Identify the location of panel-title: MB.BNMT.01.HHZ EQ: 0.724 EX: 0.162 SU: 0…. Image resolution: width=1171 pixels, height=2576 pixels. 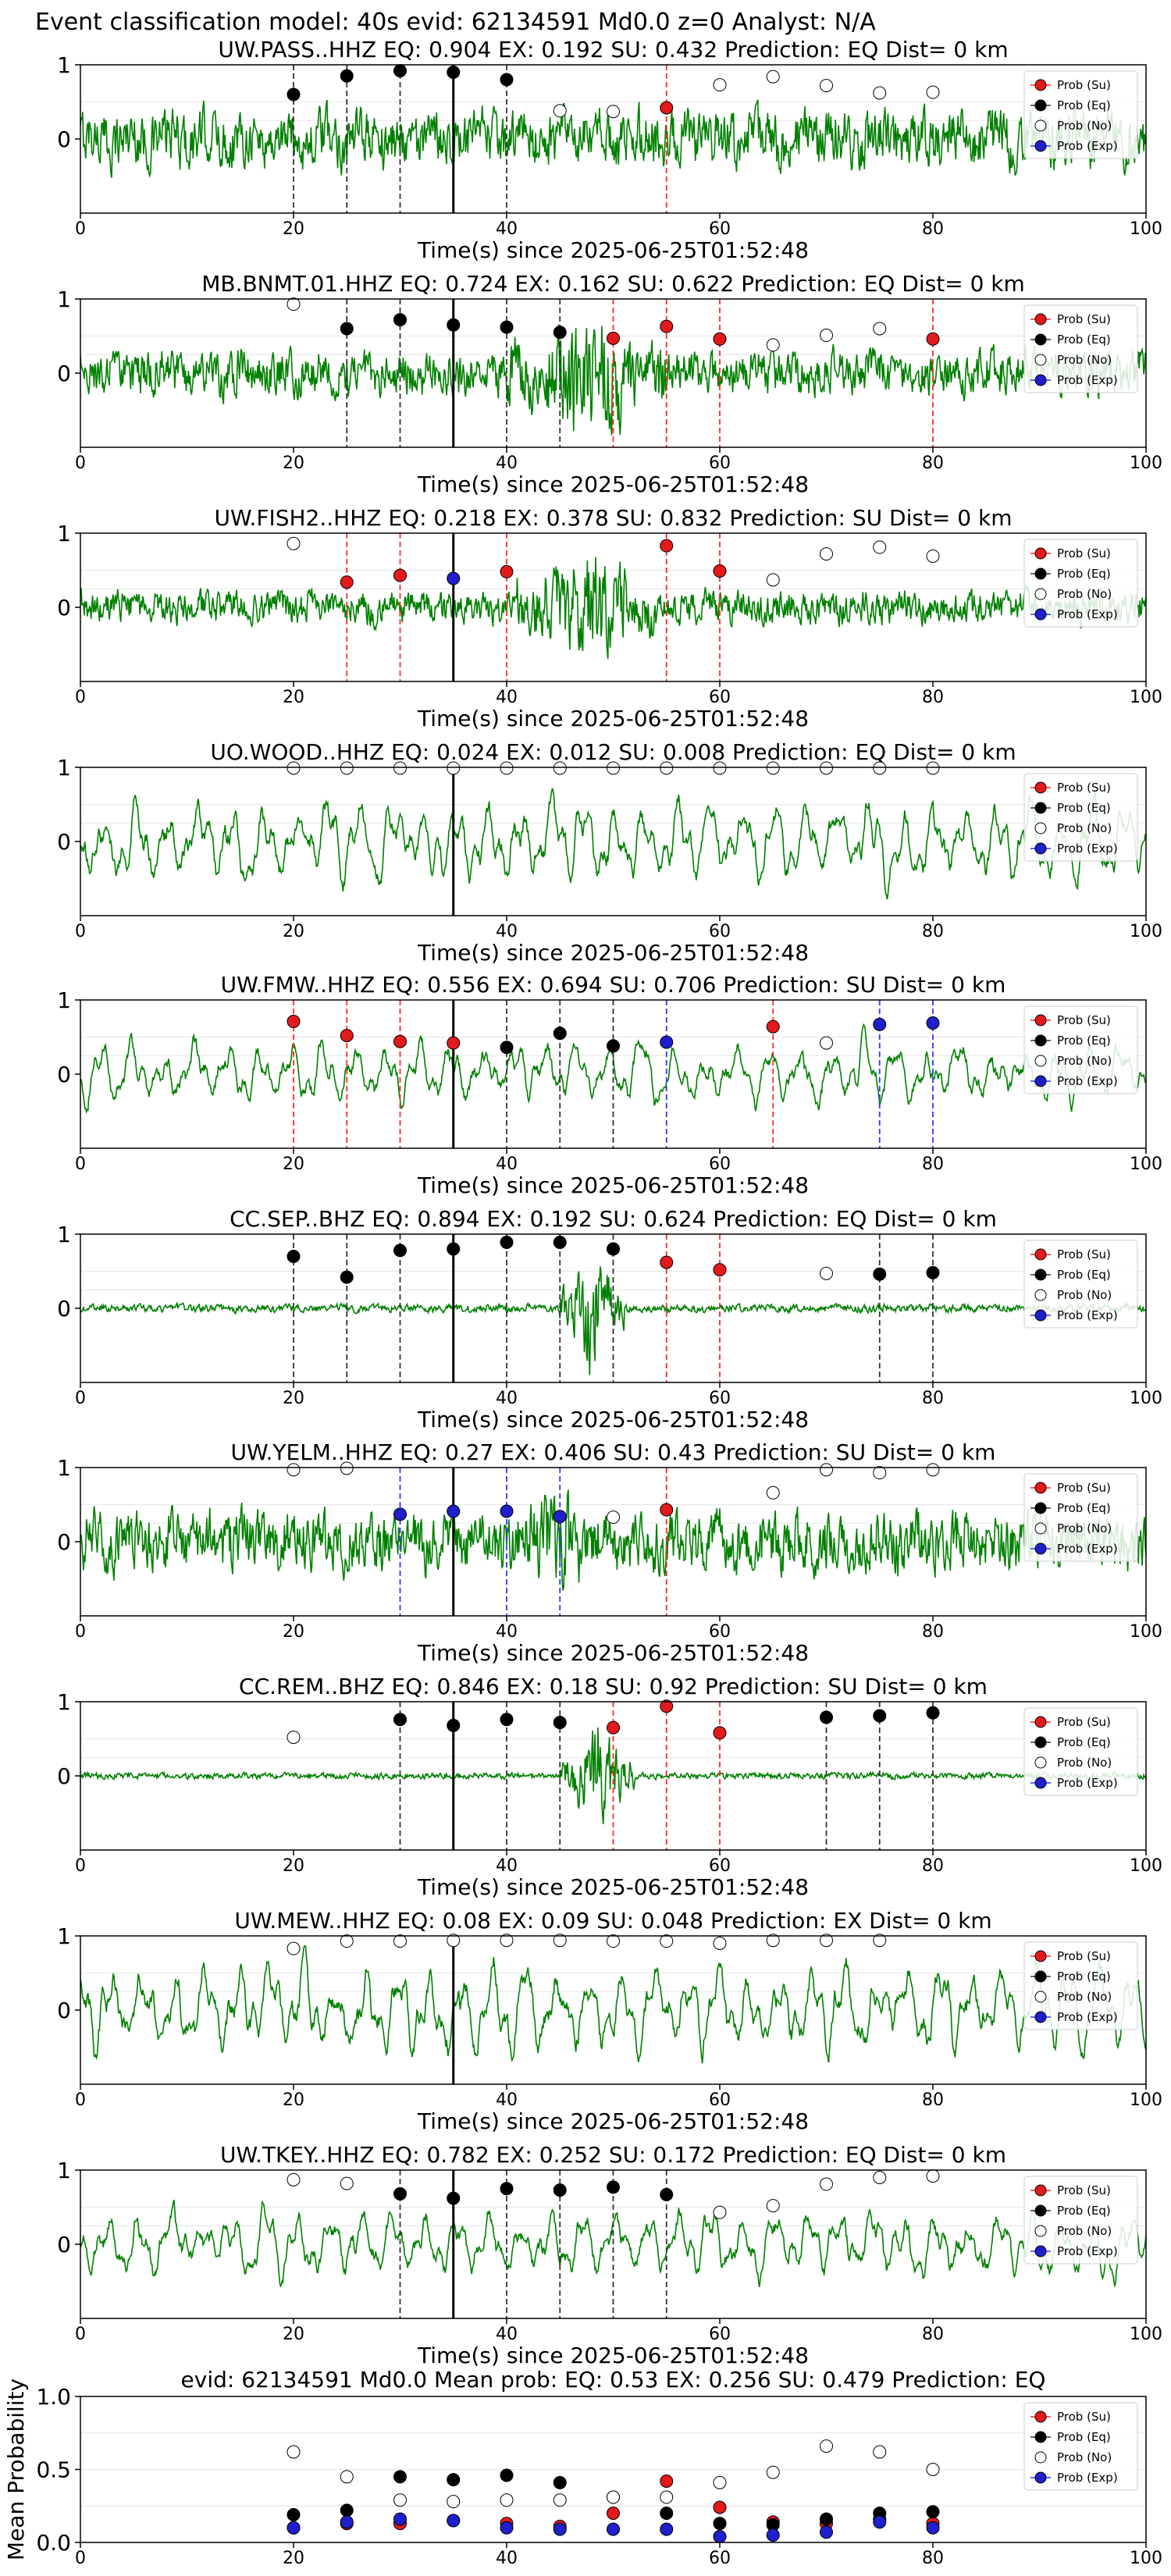
(613, 284).